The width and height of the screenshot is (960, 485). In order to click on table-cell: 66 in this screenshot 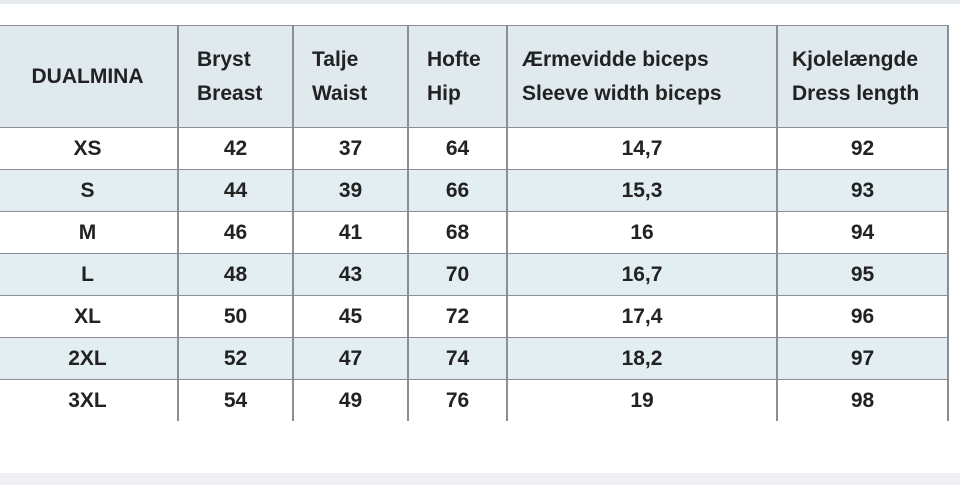, I will do `click(457, 190)`.